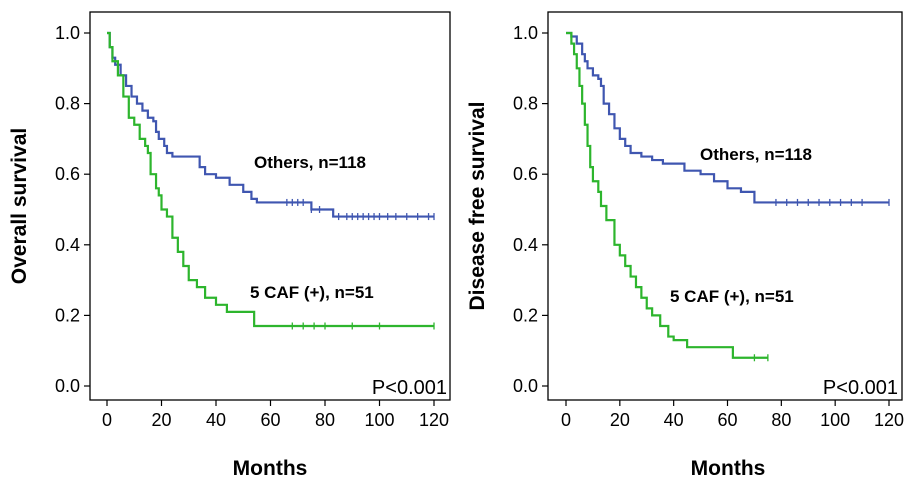  What do you see at coordinates (477, 206) in the screenshot?
I see `y-axis-title: Disease free survival` at bounding box center [477, 206].